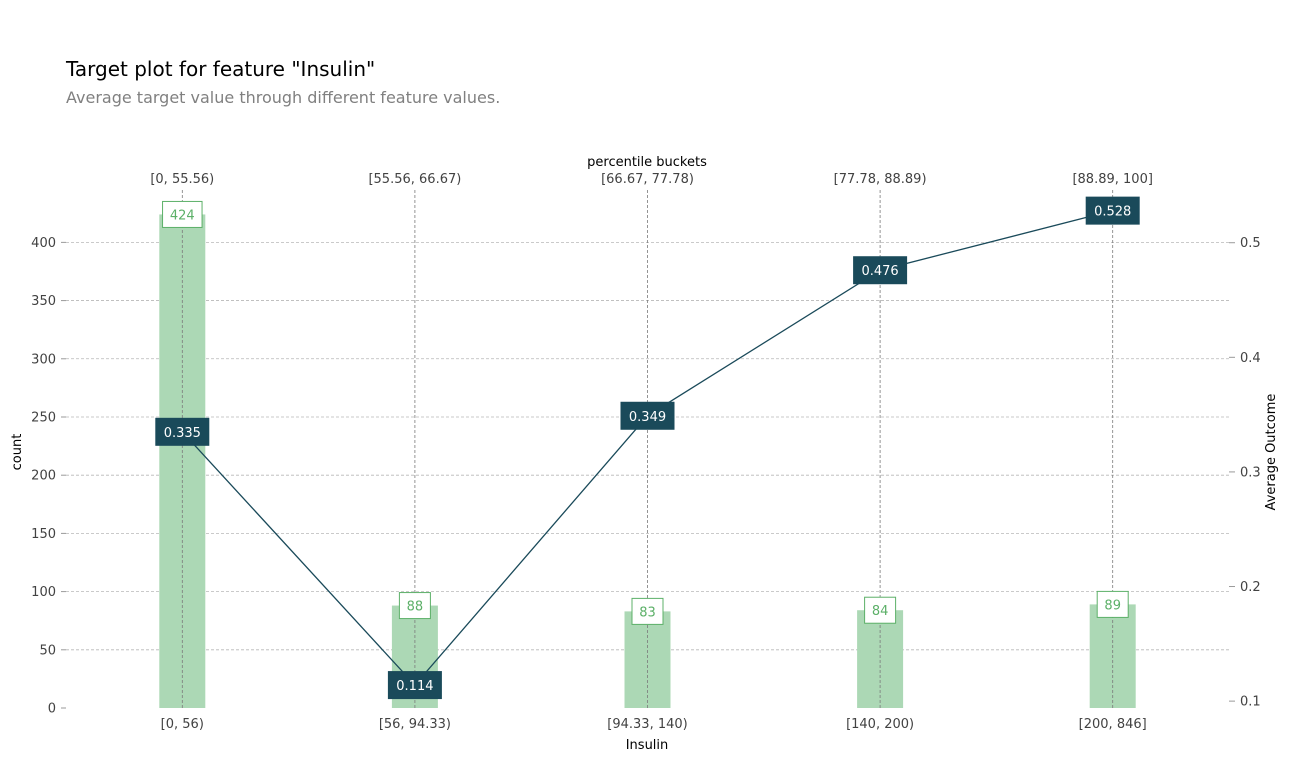 The image size is (1289, 761). I want to click on x-tick-label: [0, 56), so click(182, 724).